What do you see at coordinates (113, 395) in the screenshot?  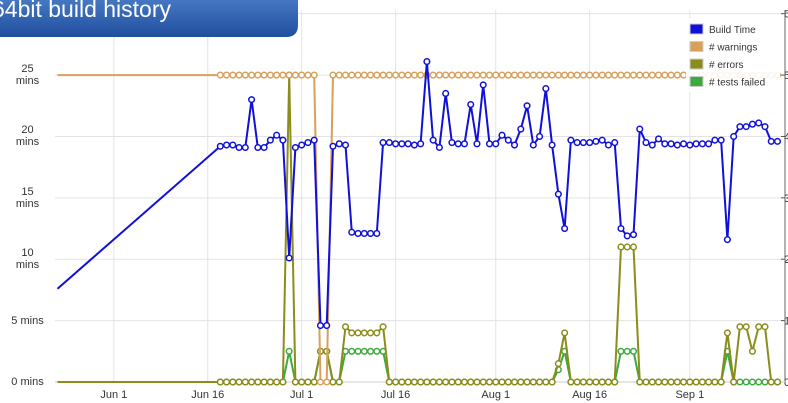 I see `x-tick-label: Jun 1` at bounding box center [113, 395].